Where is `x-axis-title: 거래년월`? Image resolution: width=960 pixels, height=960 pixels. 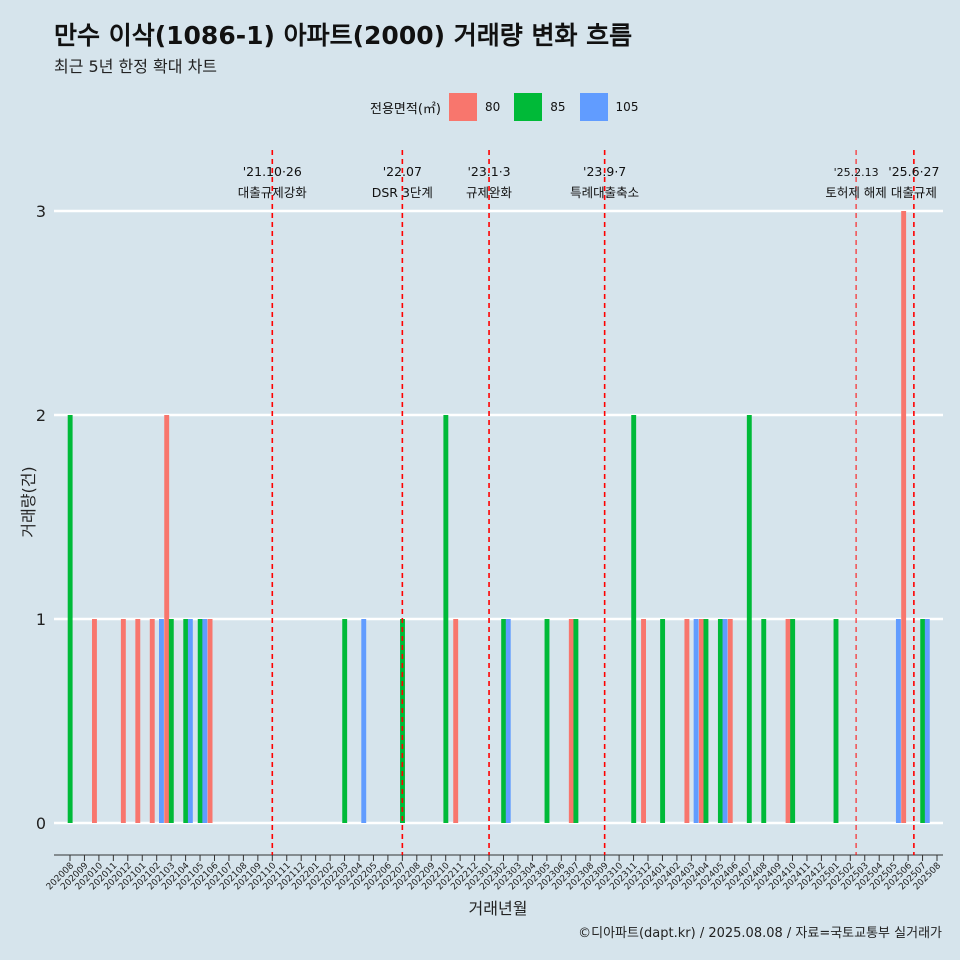
x-axis-title: 거래년월 is located at coordinates (498, 908).